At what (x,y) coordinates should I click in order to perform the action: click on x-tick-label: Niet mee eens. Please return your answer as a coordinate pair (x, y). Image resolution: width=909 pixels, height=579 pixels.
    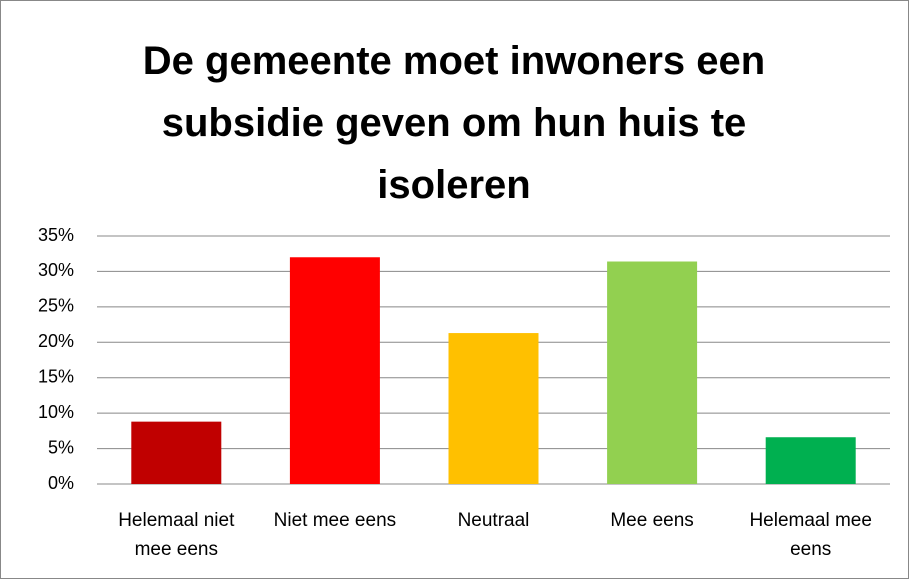
    Looking at the image, I should click on (335, 520).